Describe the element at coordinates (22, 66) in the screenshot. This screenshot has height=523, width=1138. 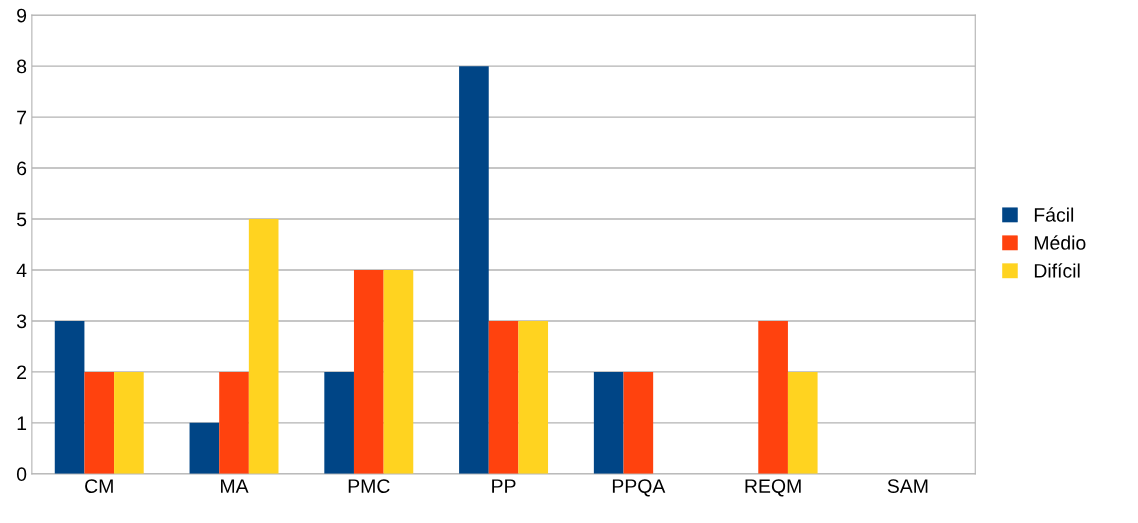
I see `y-tick-label: 8` at that location.